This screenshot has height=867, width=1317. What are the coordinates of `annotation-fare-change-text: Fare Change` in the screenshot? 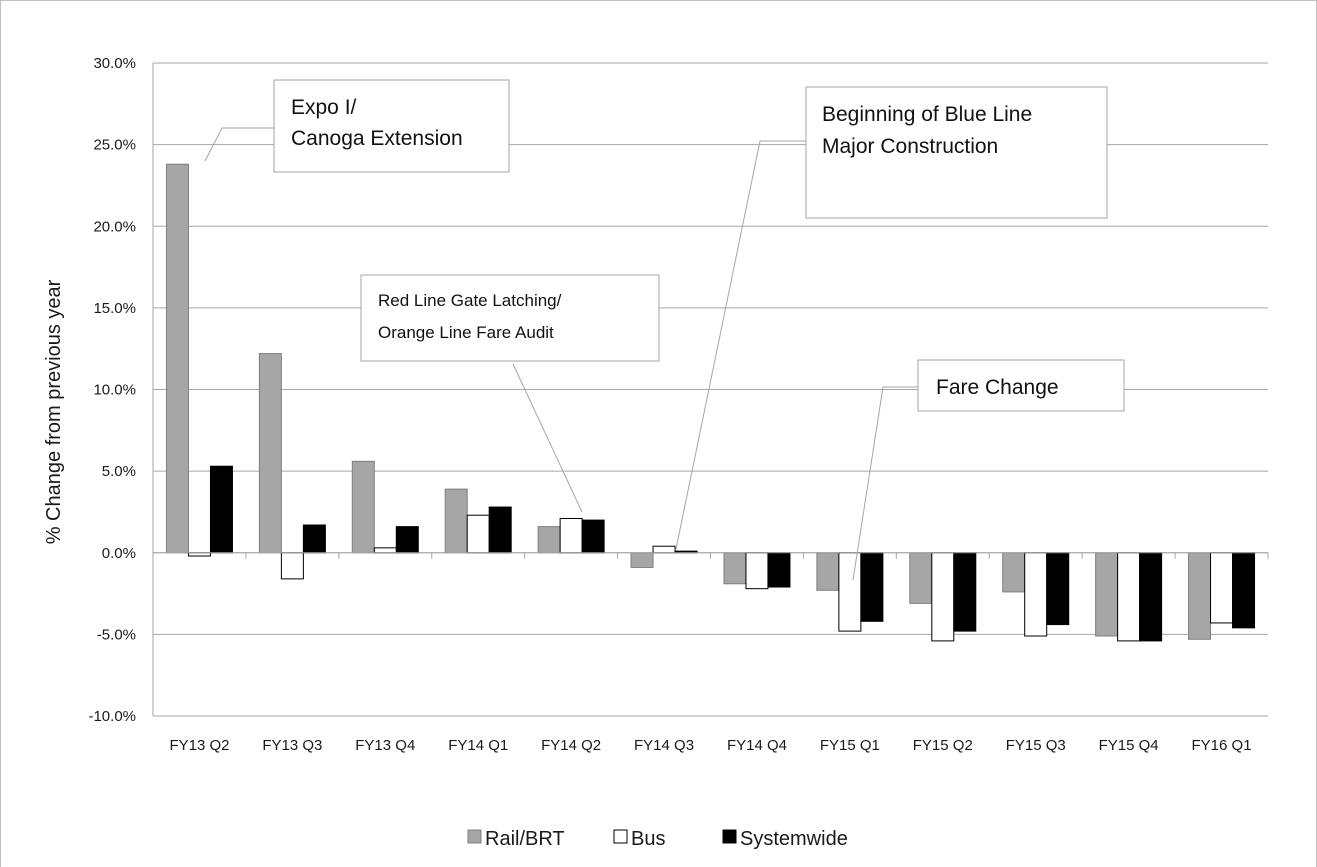 It's located at (997, 387).